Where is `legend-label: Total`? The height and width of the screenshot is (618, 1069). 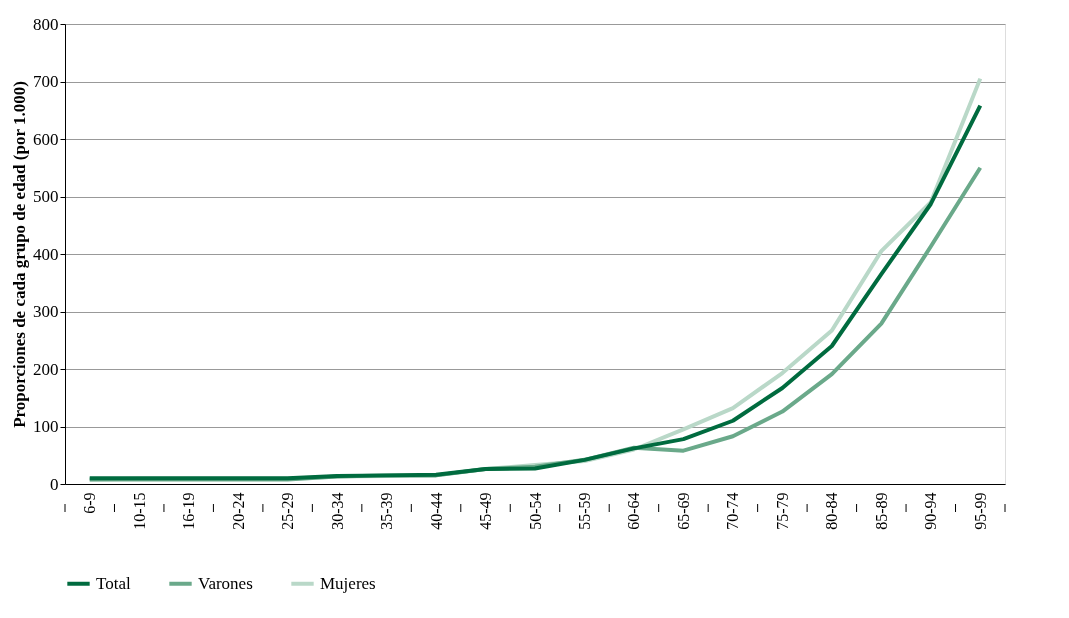 legend-label: Total is located at coordinates (113, 583).